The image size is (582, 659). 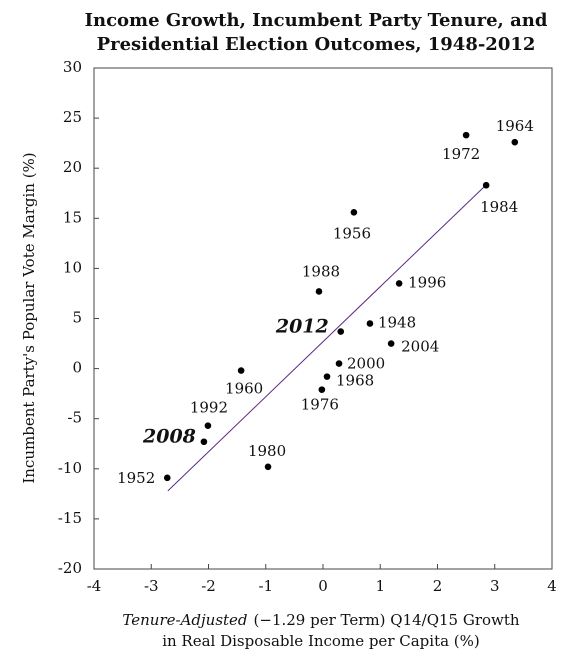 I want to click on x-tick-label: -2, so click(x=208, y=586).